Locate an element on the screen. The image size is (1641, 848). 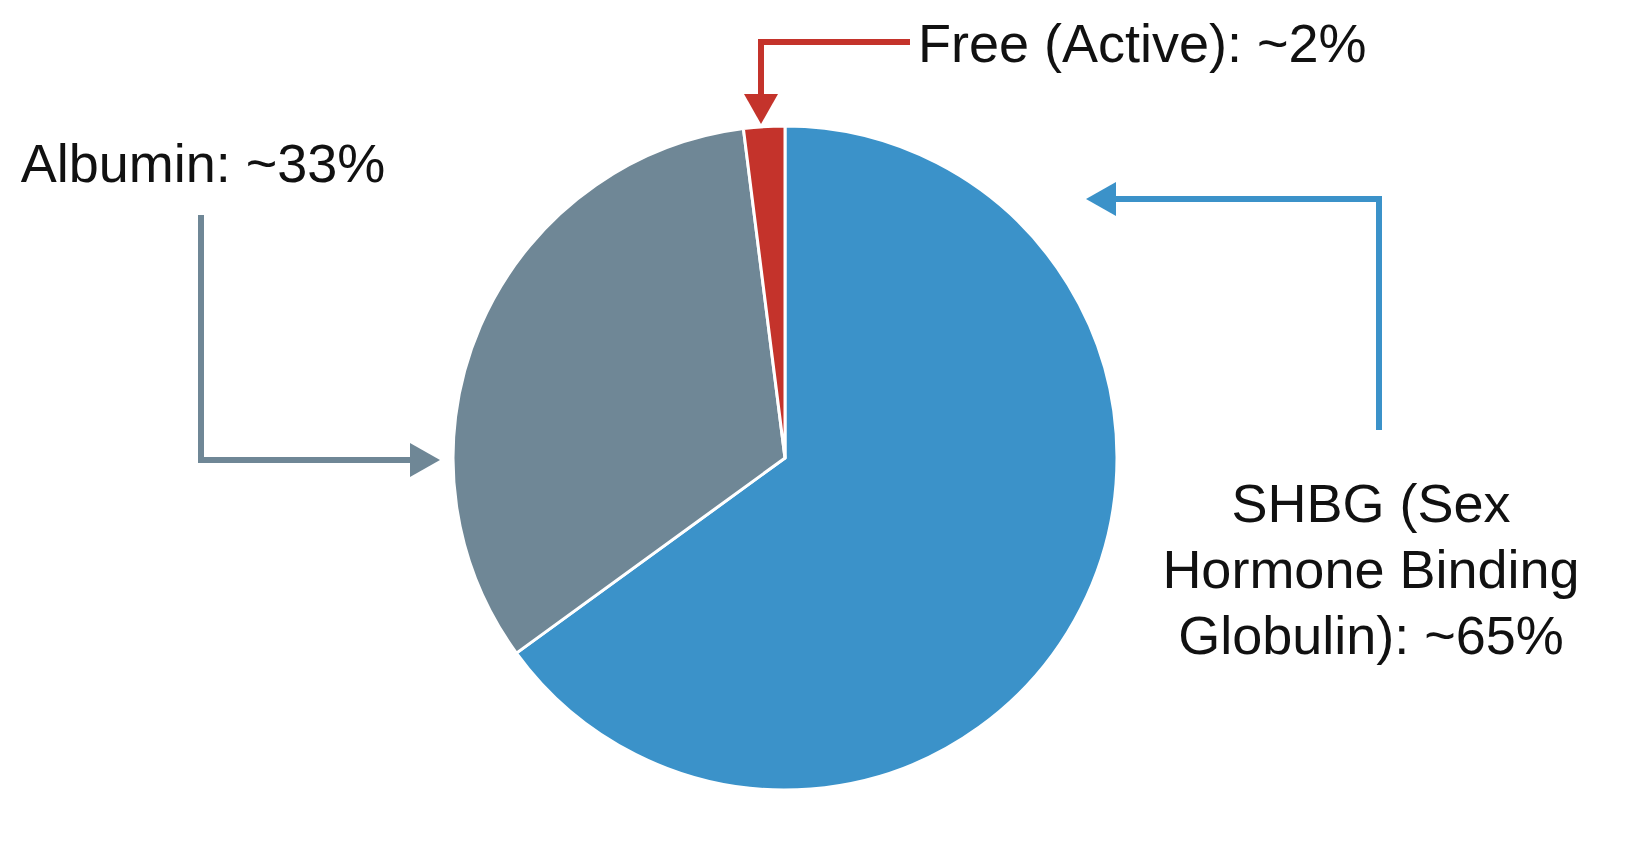
slice-label: Albumin: ~33% is located at coordinates (203, 163).